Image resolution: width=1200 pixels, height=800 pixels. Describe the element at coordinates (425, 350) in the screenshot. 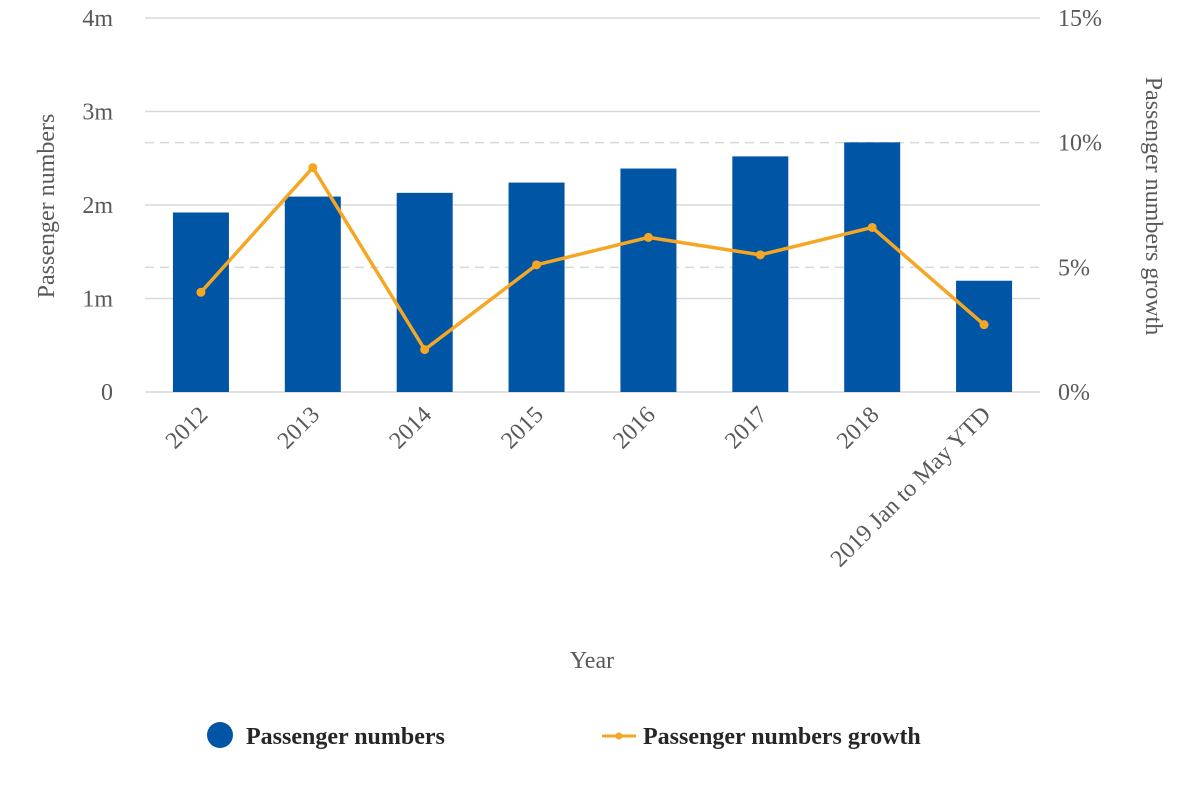

I see `growth-point-2014` at that location.